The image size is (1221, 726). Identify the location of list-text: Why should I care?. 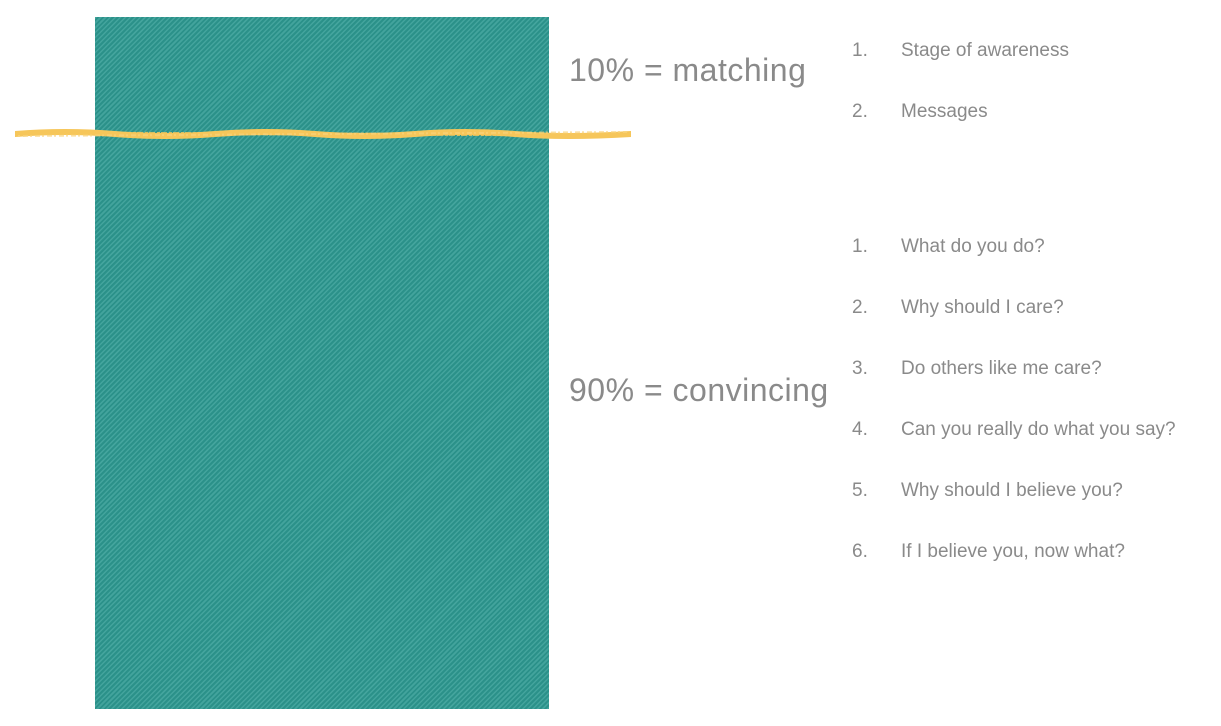
(982, 307).